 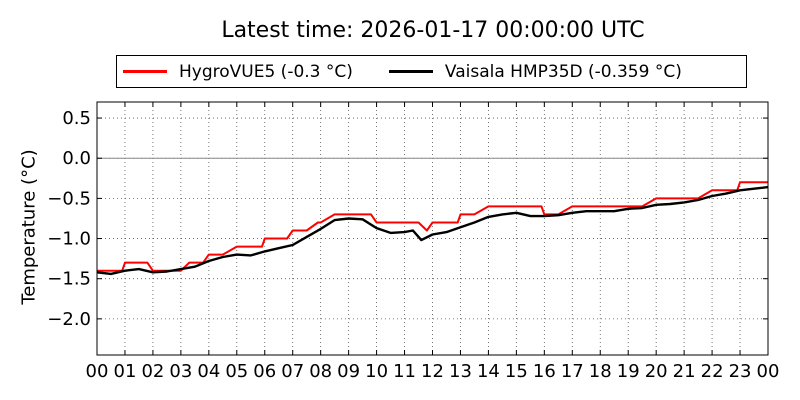 I want to click on legend-item-vaisala: Vaisala HMP35D (-0.359 °C), so click(x=535, y=71).